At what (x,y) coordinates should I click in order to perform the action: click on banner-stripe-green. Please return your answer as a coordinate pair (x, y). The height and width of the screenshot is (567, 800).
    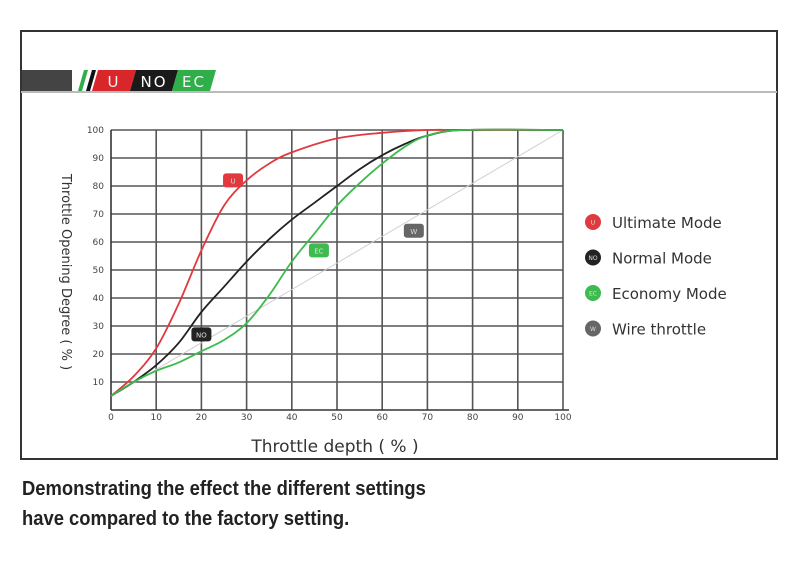
    Looking at the image, I should click on (83, 80).